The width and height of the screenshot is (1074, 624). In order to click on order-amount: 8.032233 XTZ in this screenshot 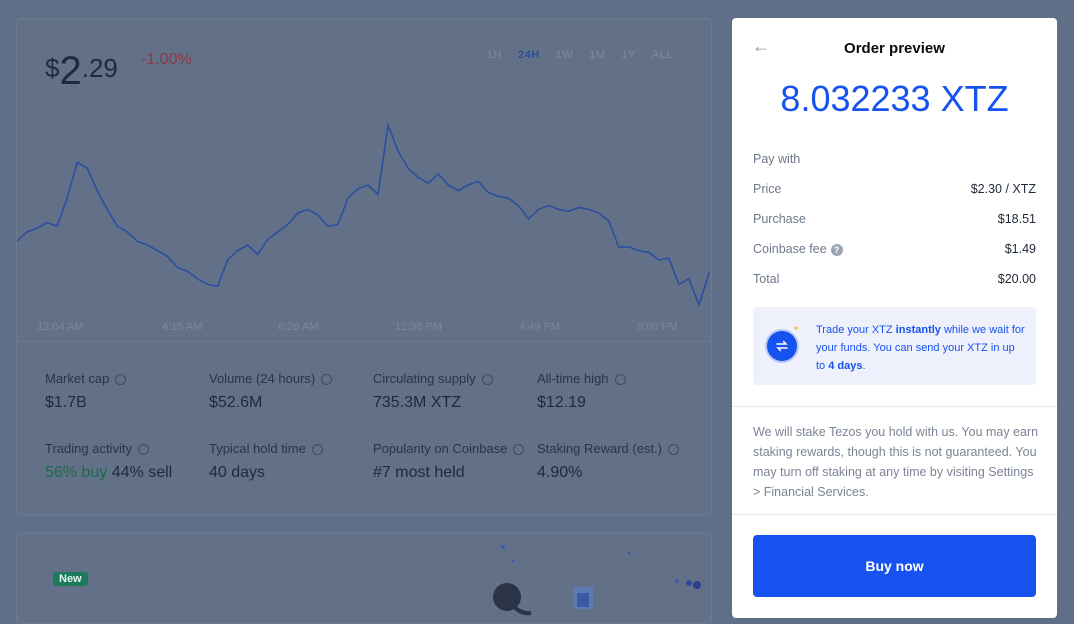, I will do `click(894, 98)`.